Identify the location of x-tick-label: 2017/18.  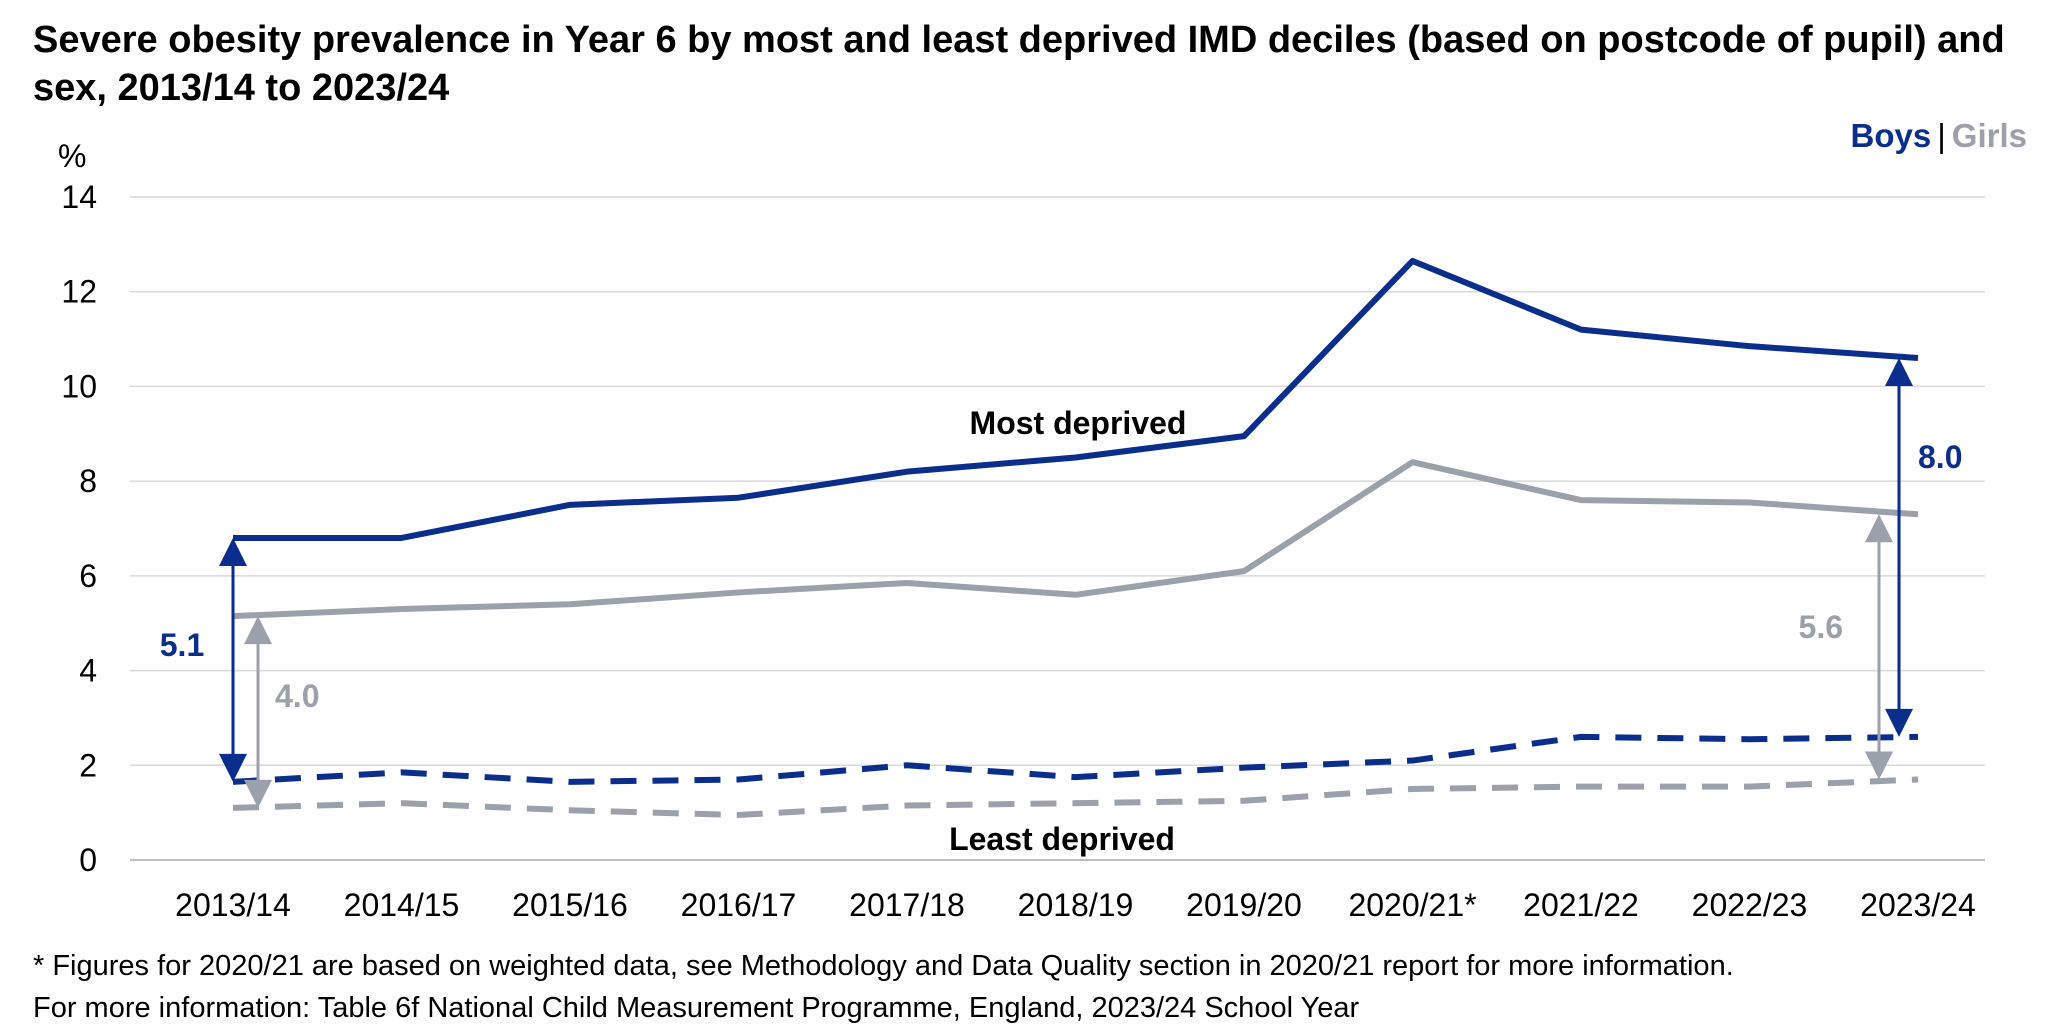
(907, 905).